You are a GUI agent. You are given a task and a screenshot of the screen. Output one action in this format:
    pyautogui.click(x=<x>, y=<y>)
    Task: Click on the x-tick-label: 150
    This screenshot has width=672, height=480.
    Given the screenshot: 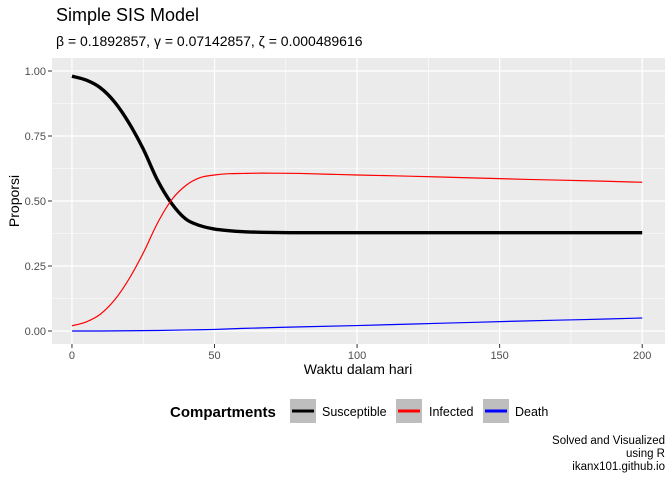 What is the action you would take?
    pyautogui.click(x=499, y=356)
    